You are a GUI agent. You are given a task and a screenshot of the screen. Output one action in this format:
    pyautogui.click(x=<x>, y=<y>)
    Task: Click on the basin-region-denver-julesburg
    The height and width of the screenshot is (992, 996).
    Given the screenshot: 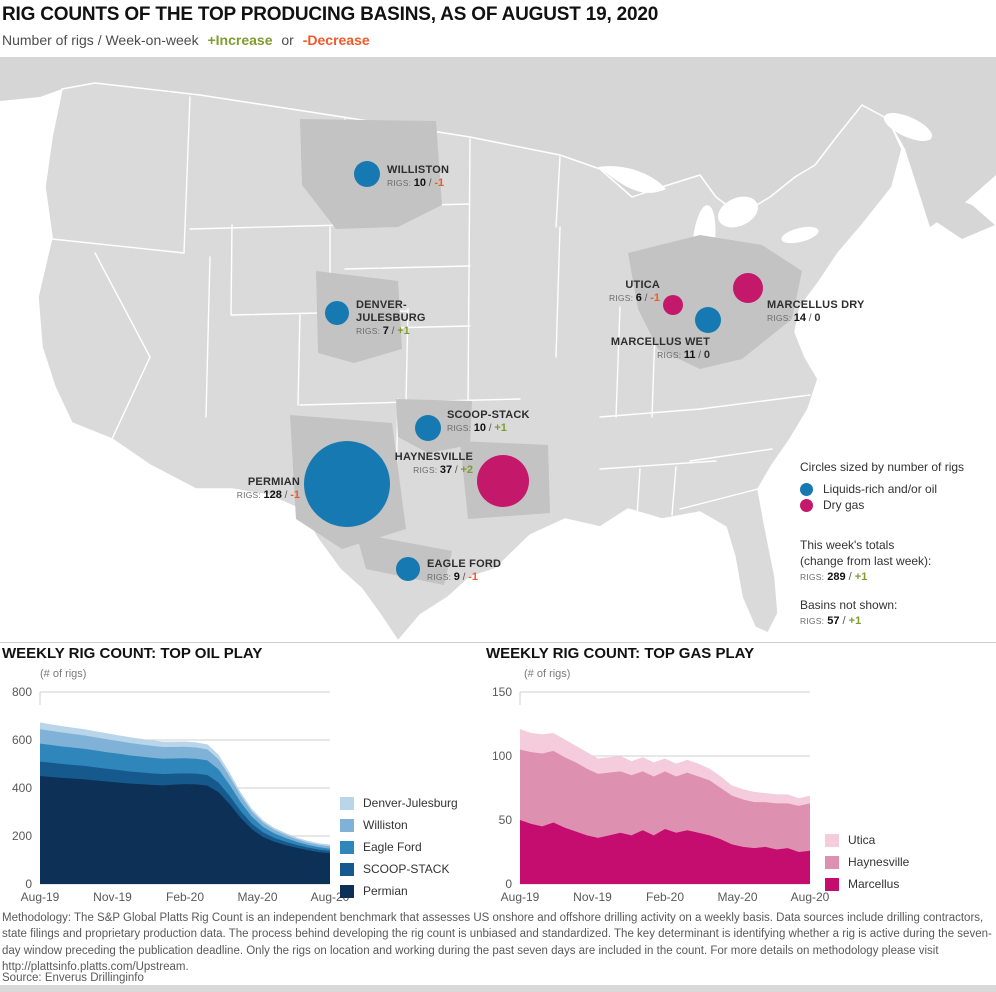 What is the action you would take?
    pyautogui.click(x=359, y=317)
    